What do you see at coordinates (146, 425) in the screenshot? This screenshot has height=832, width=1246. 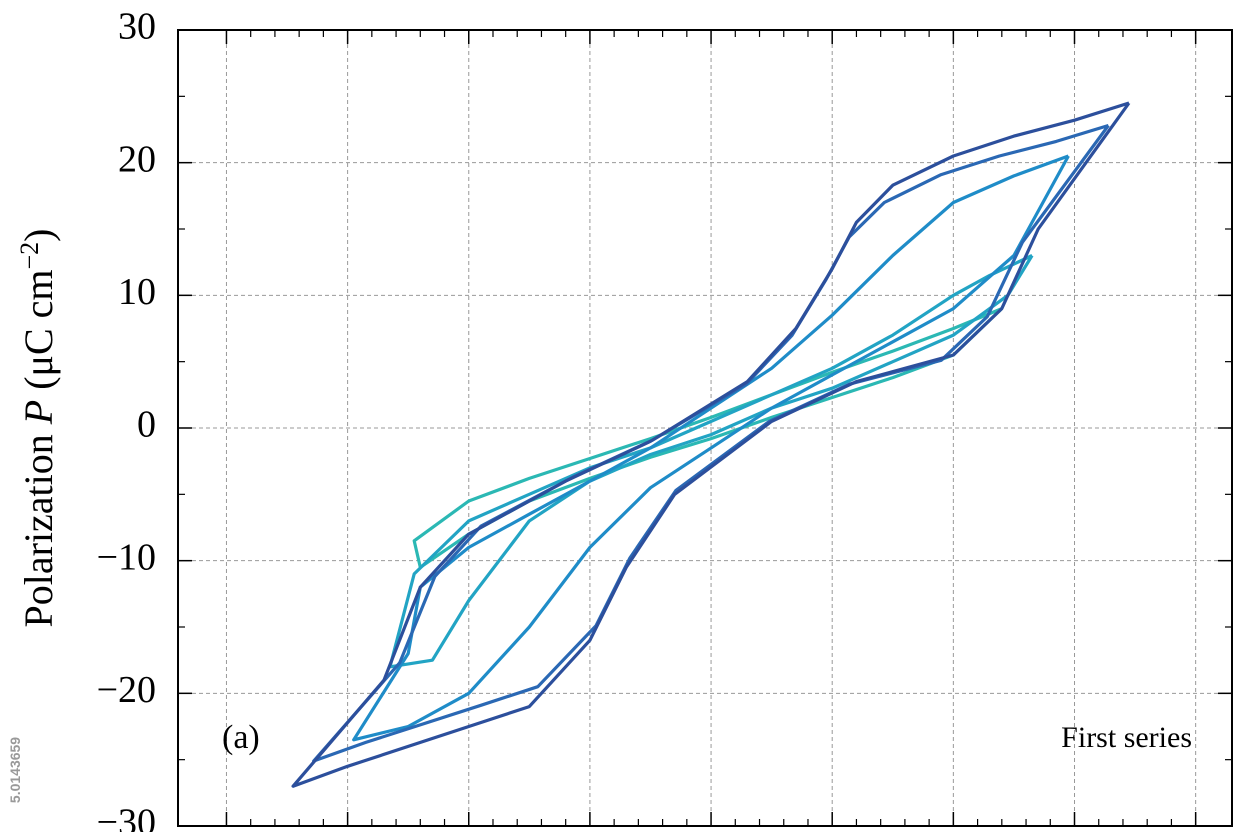 I see `y-tick-label: 0` at bounding box center [146, 425].